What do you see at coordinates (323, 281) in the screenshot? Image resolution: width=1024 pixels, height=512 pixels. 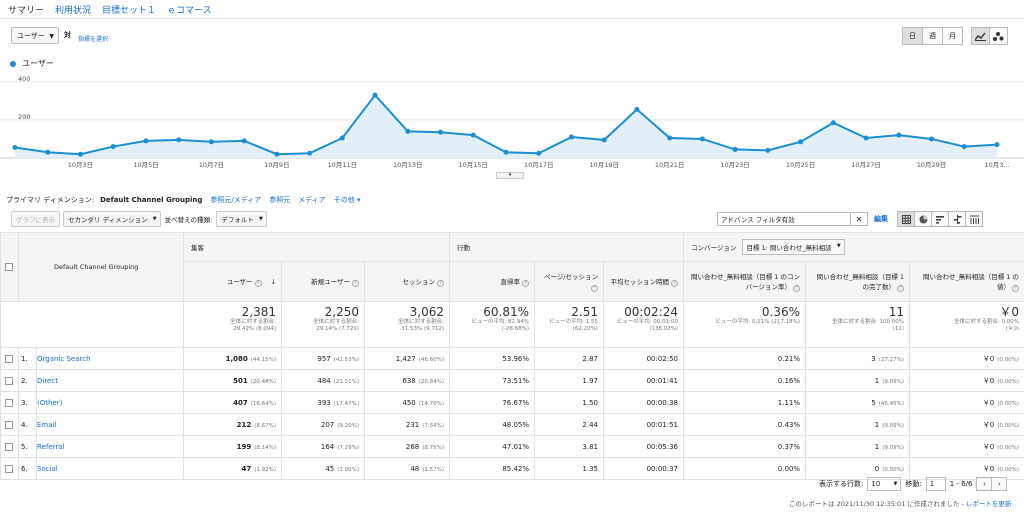 I see `col-new-users: 新規ユーザー?` at bounding box center [323, 281].